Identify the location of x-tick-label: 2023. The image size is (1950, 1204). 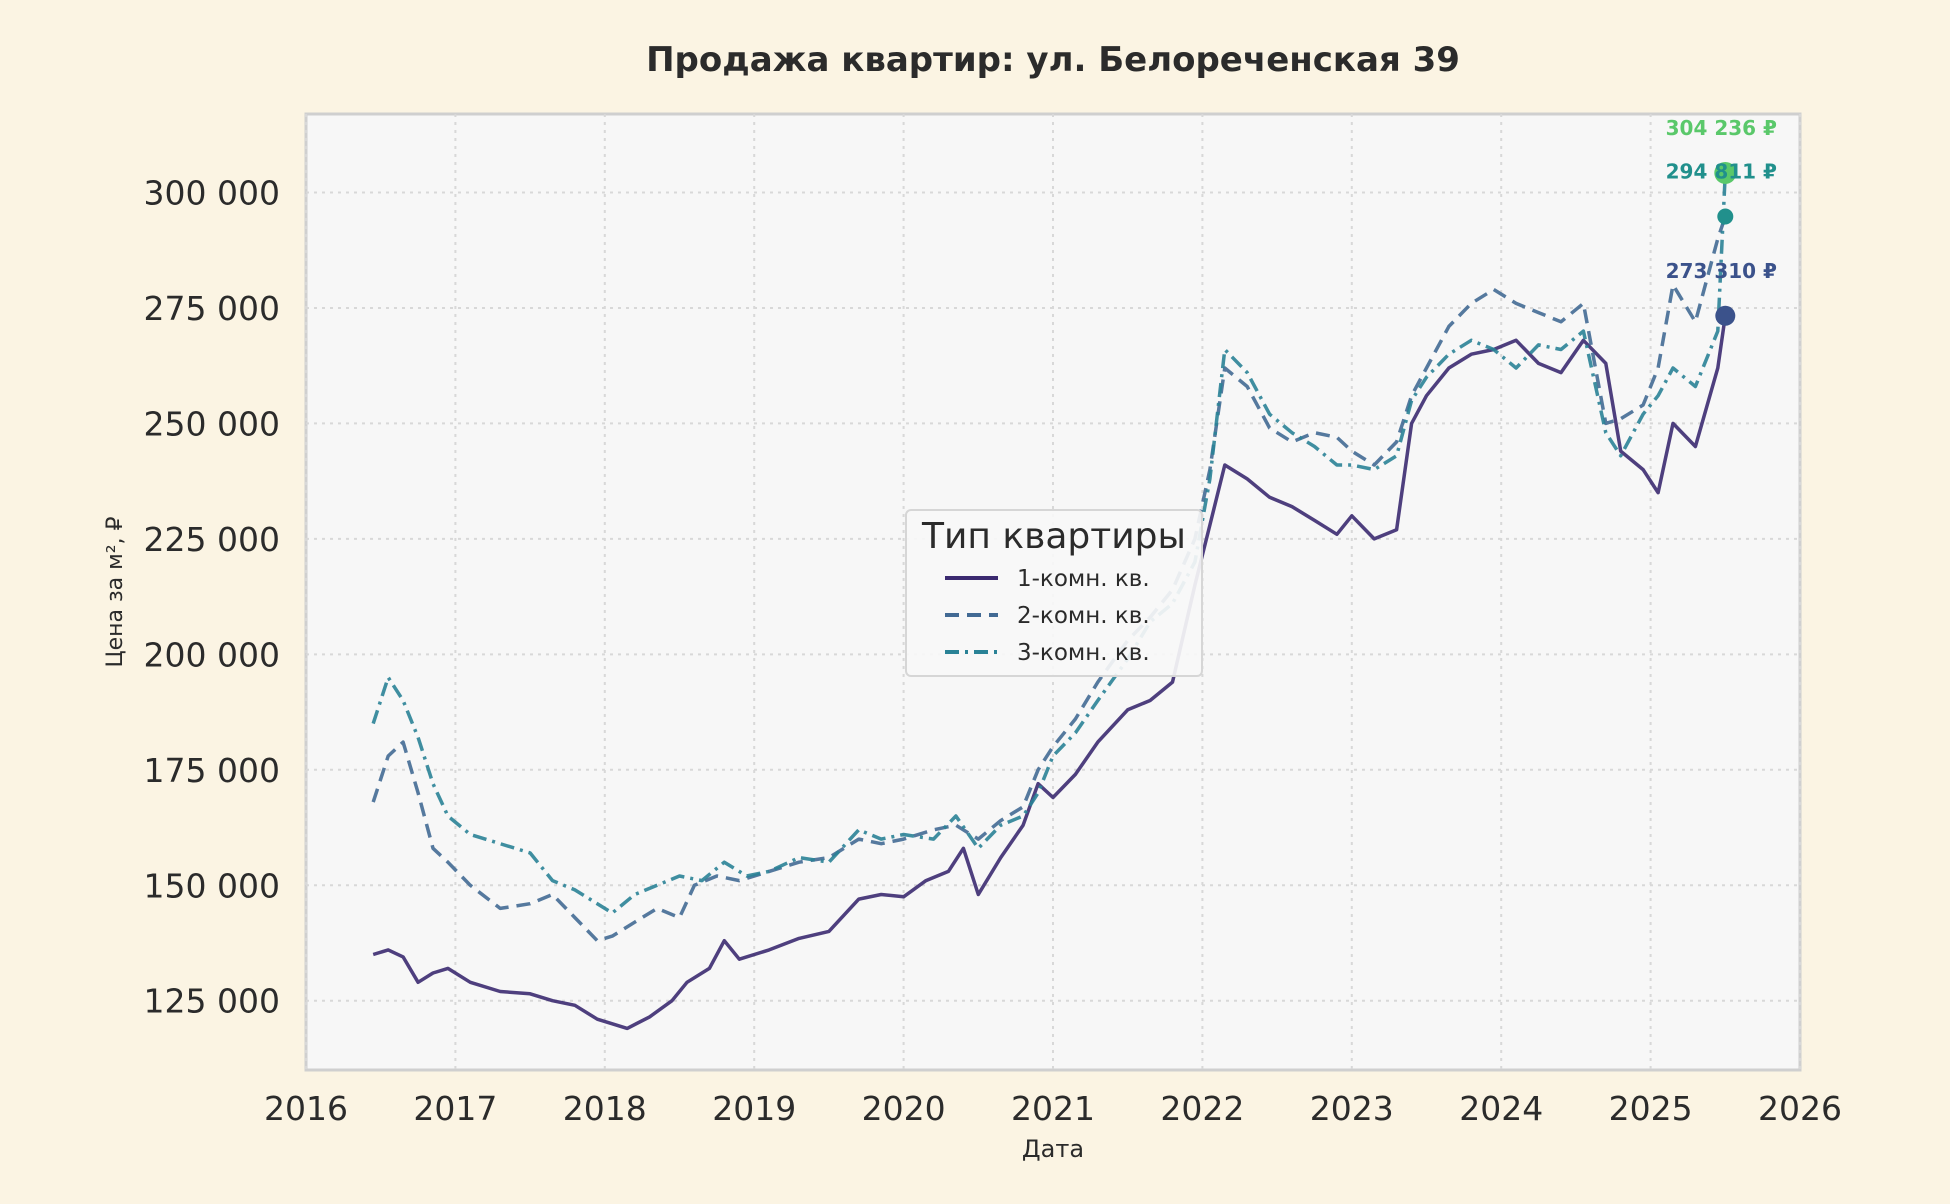
(1352, 1108).